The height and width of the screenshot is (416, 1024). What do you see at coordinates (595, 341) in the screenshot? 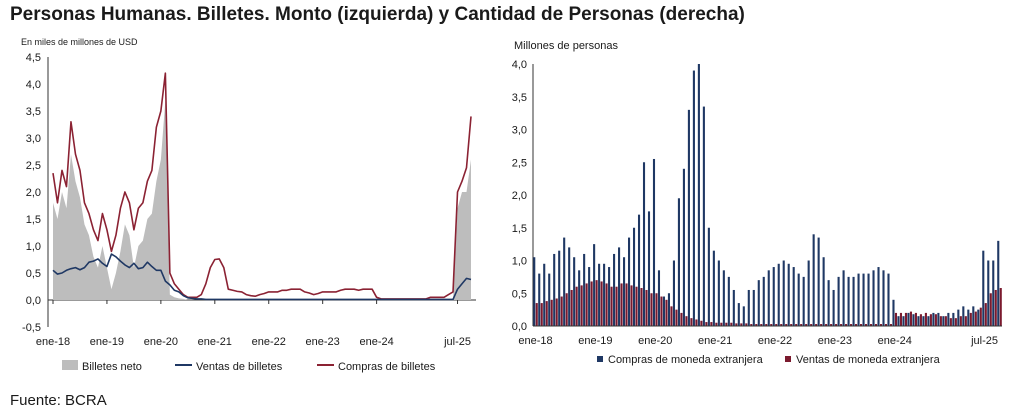
I see `right-x-tick-label: ene-19` at bounding box center [595, 341].